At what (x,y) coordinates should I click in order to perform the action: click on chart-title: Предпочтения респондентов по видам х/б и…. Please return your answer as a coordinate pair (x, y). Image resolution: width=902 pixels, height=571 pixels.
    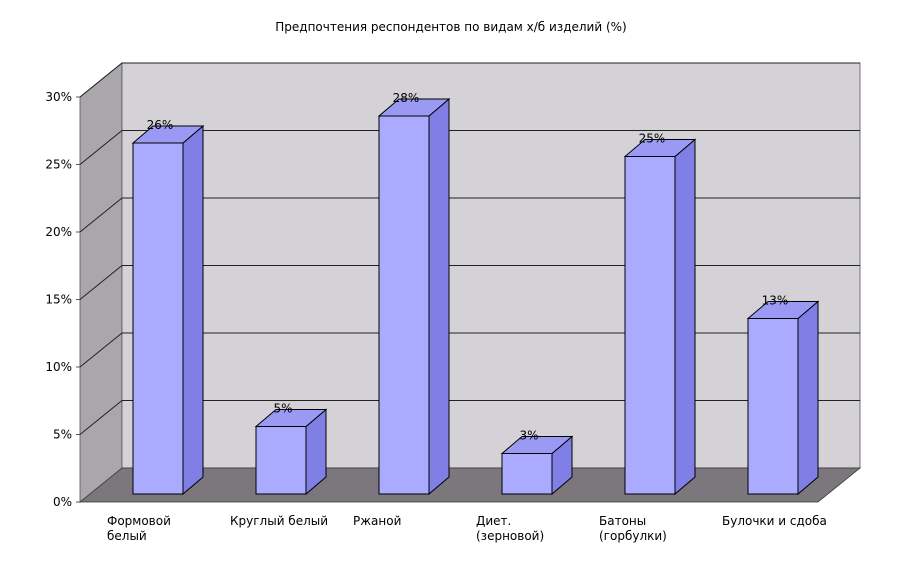
    Looking at the image, I should click on (451, 27).